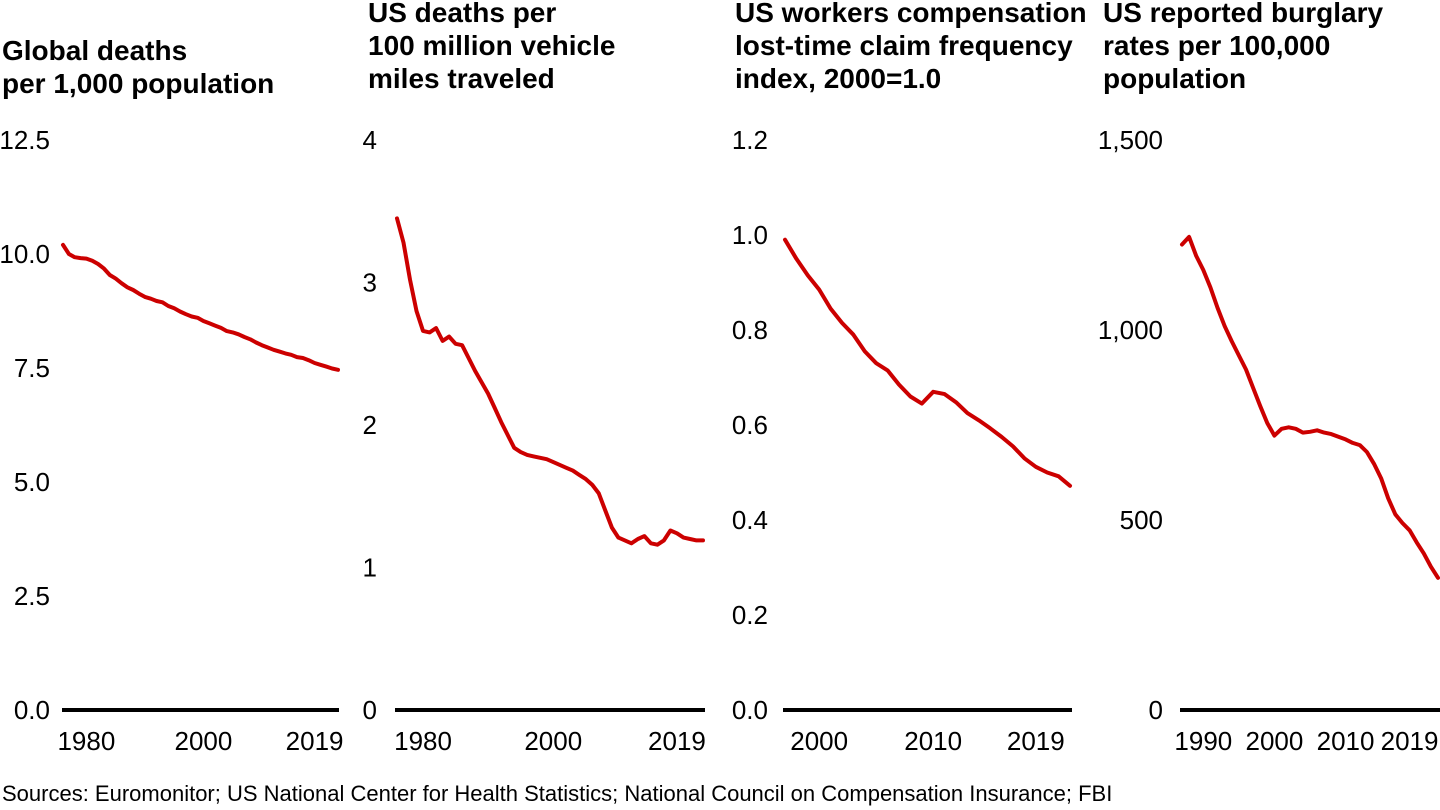  Describe the element at coordinates (750, 425) in the screenshot. I see `y-tick-label: 0.6` at that location.